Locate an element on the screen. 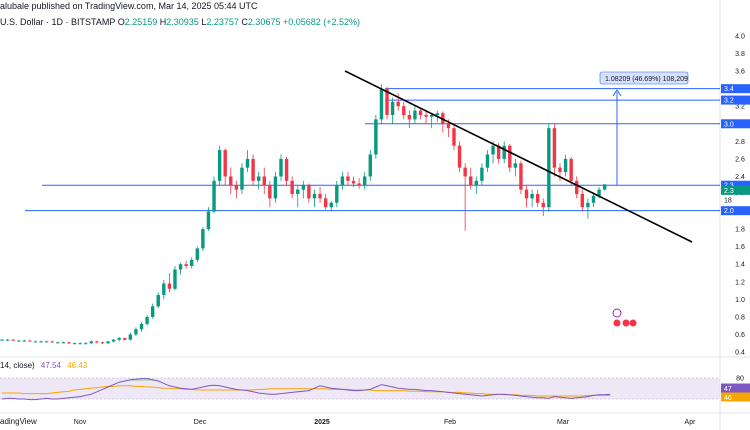  change-value: +0.05682 (+2.52%) is located at coordinates (321, 22).